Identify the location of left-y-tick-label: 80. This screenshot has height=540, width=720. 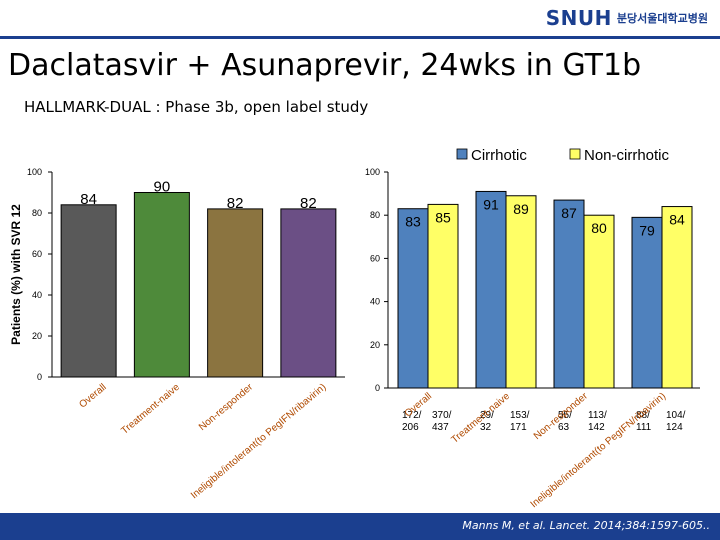
(37, 213).